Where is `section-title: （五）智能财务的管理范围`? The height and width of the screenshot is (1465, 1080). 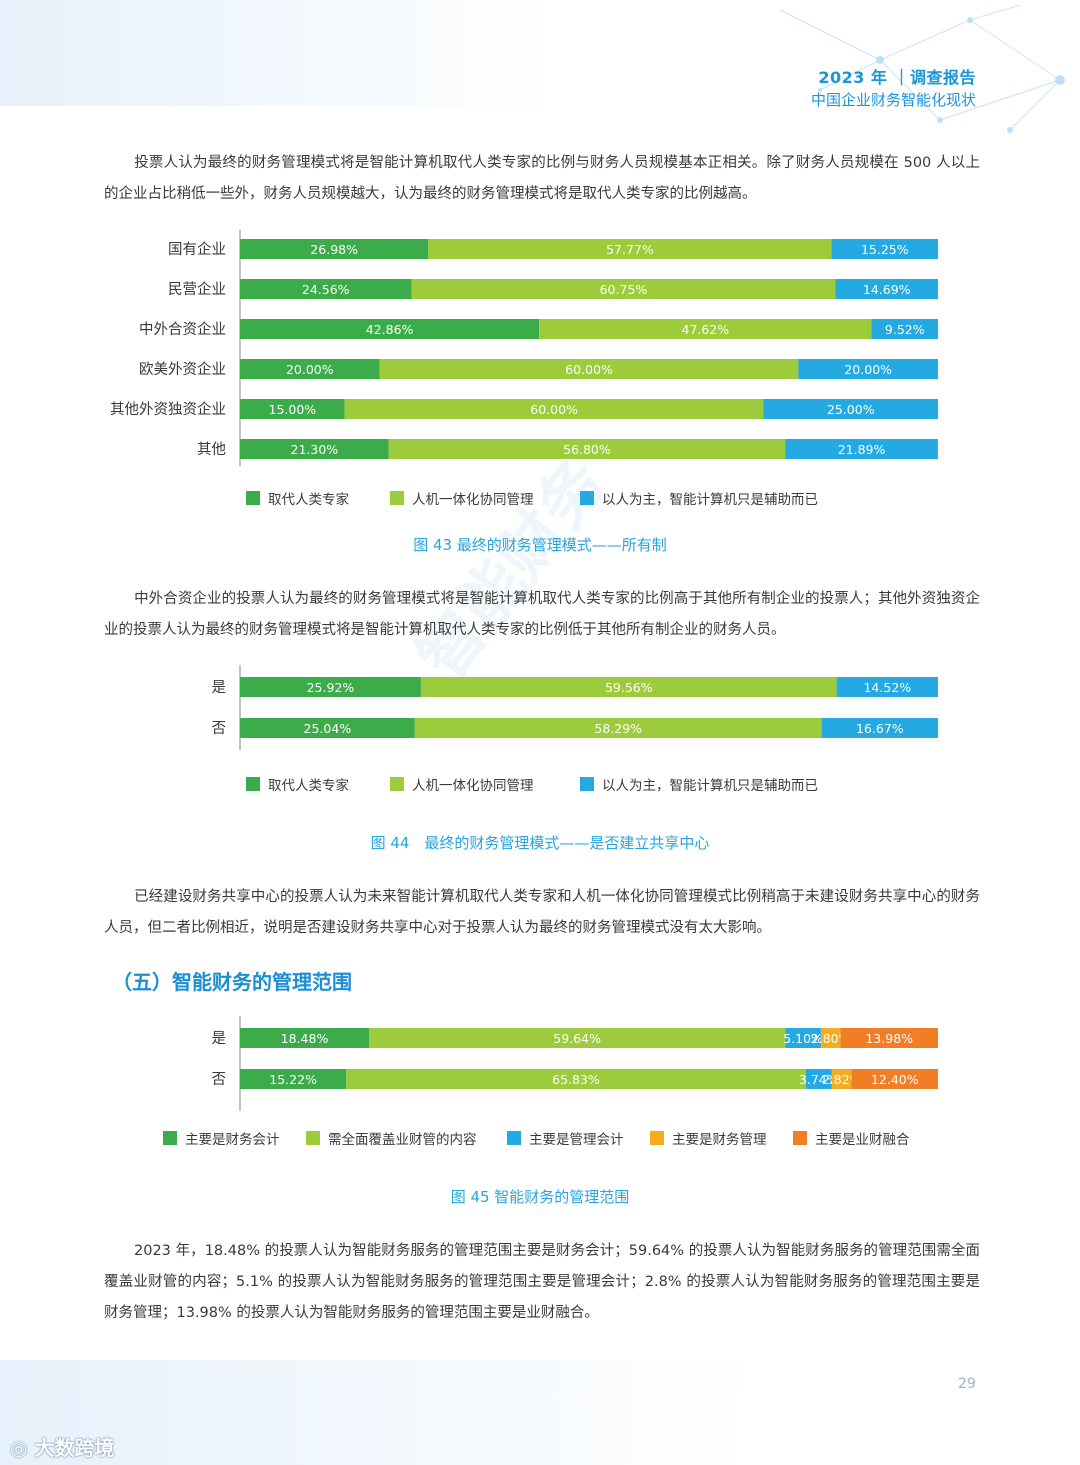 section-title: （五）智能财务的管理范围 is located at coordinates (232, 982).